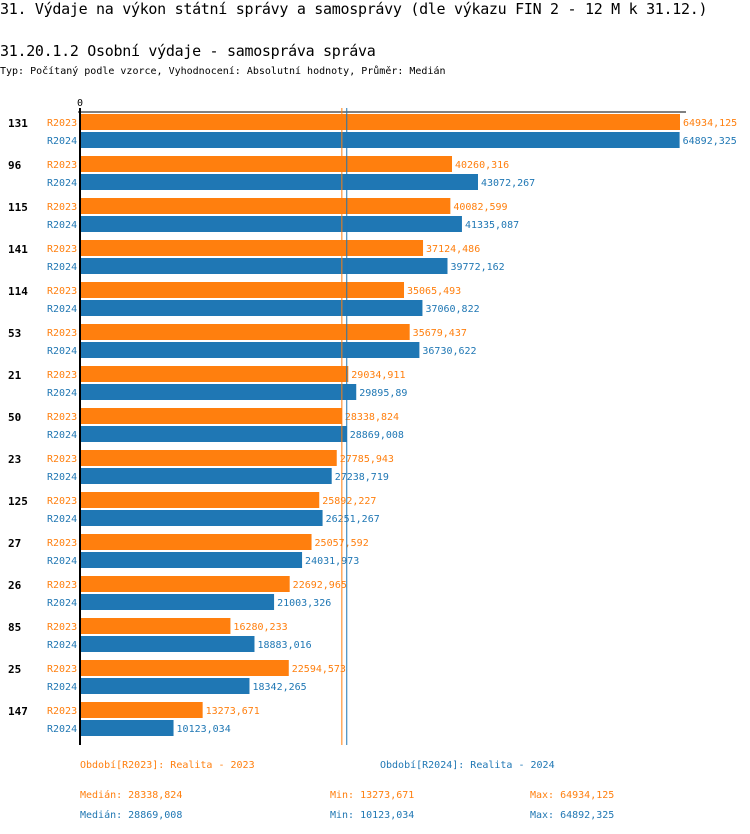  I want to click on stat-median-r2023: Medián: 28338,824, so click(131, 795).